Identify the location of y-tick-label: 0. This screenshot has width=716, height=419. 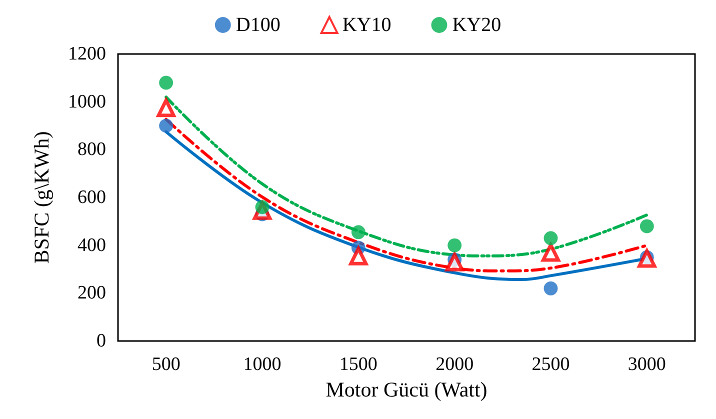
(101, 341).